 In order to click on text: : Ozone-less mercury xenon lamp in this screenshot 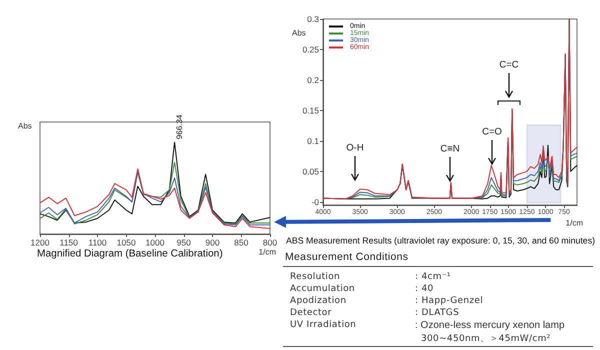, I will do `click(490, 325)`.